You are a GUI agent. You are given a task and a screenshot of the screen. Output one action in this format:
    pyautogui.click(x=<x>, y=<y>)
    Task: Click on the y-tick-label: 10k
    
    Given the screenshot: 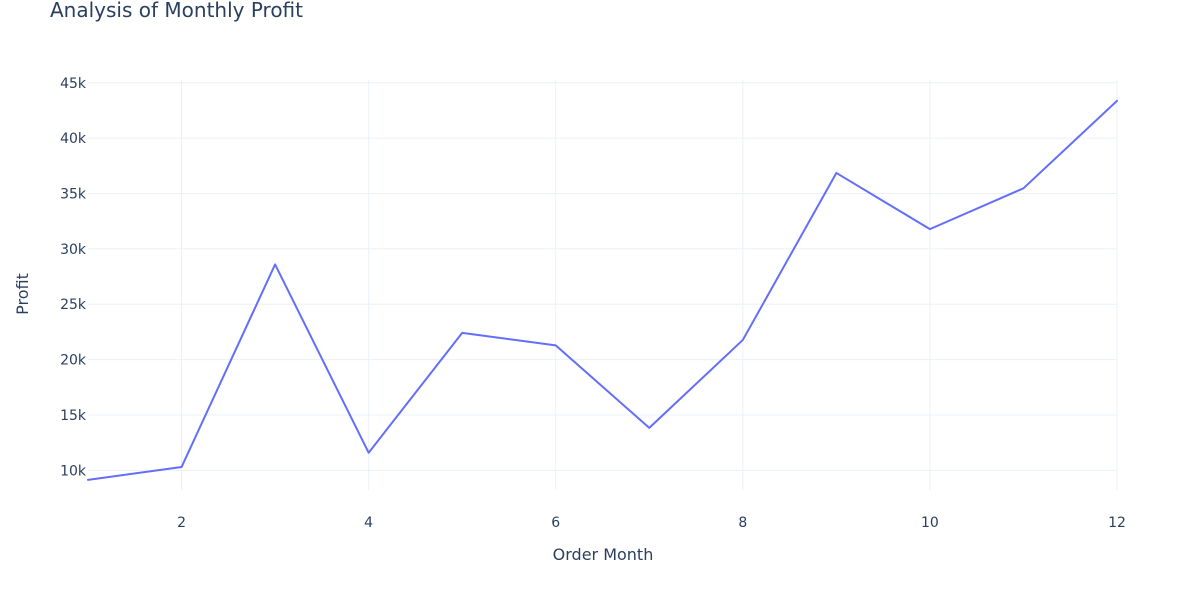 What is the action you would take?
    pyautogui.click(x=73, y=471)
    